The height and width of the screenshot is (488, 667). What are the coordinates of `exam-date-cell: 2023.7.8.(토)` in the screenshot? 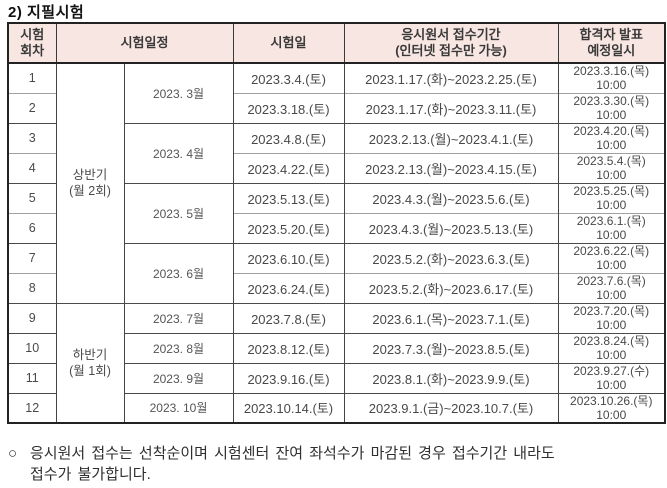 It's located at (288, 317).